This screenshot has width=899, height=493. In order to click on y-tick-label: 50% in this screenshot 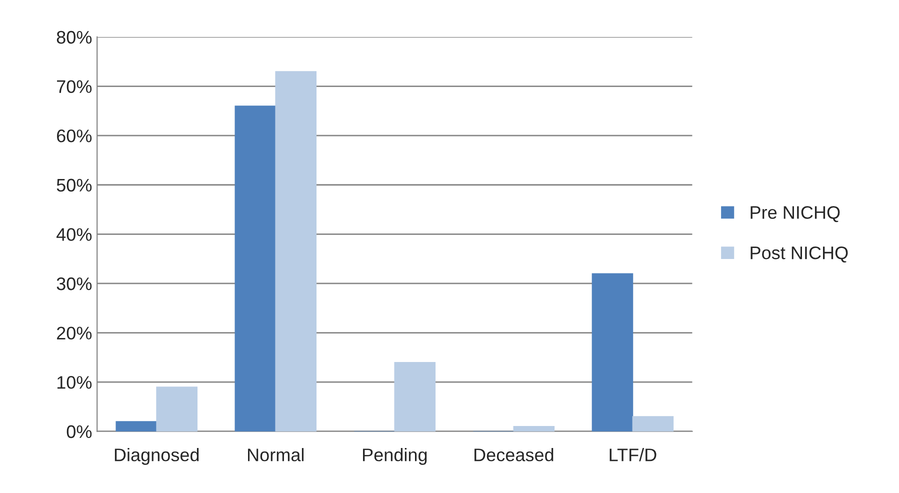, I will do `click(74, 185)`.